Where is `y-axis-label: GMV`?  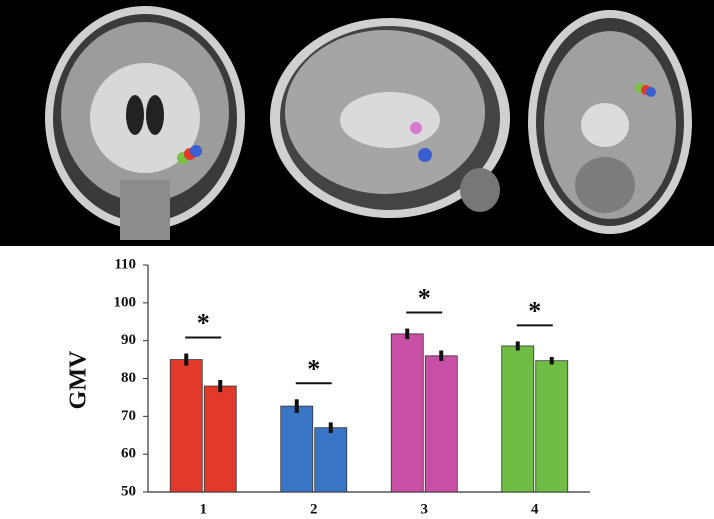 y-axis-label: GMV is located at coordinates (79, 379).